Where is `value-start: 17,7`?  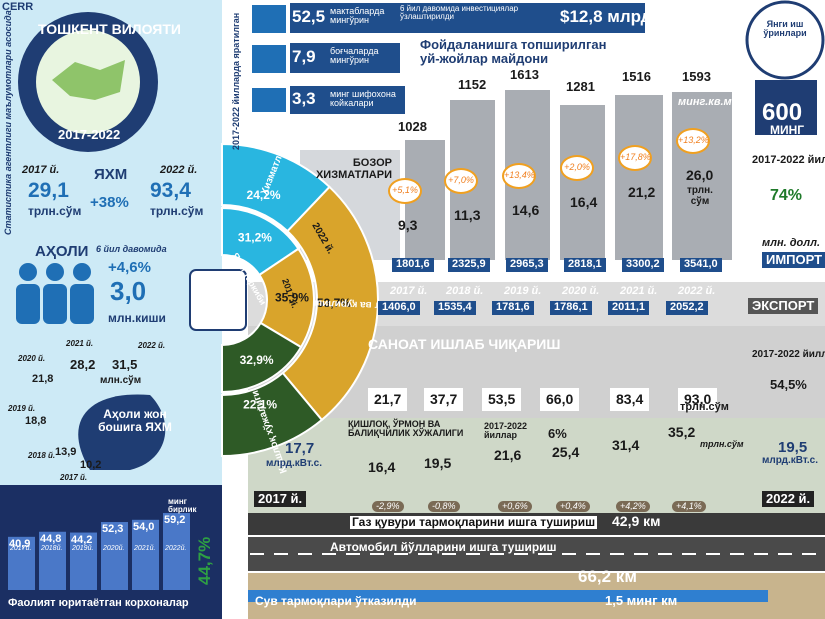
value-start: 17,7 is located at coordinates (300, 448).